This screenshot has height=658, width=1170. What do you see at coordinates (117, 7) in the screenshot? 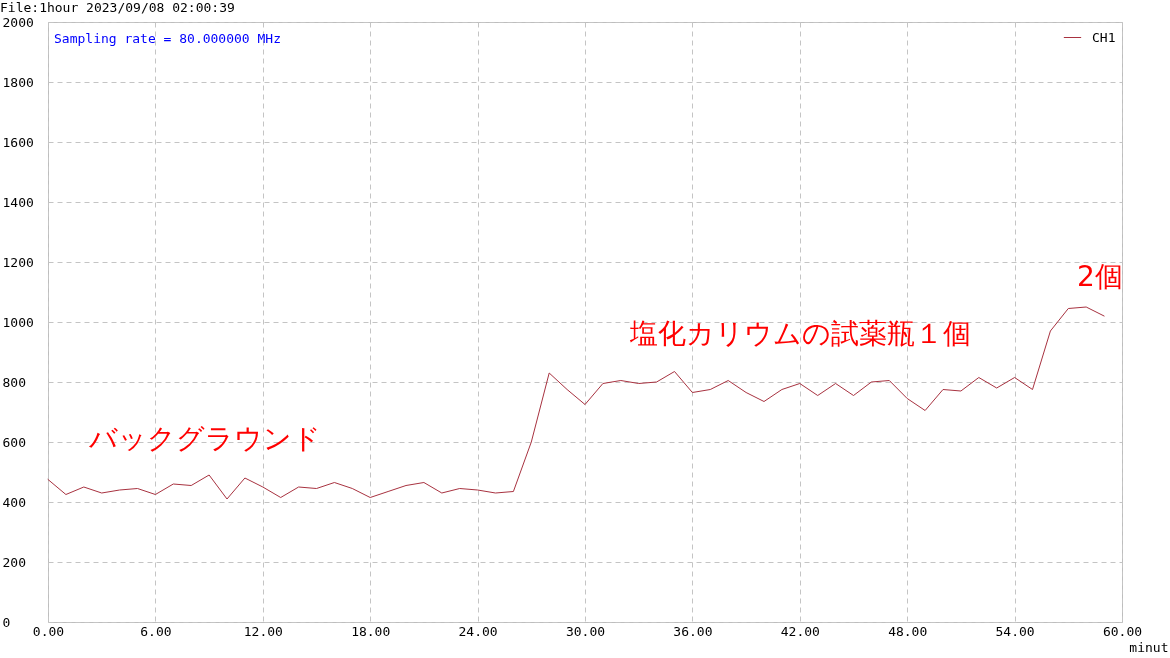
I see `chart-title: File:1hour 2023/09/08 02:00:39` at bounding box center [117, 7].